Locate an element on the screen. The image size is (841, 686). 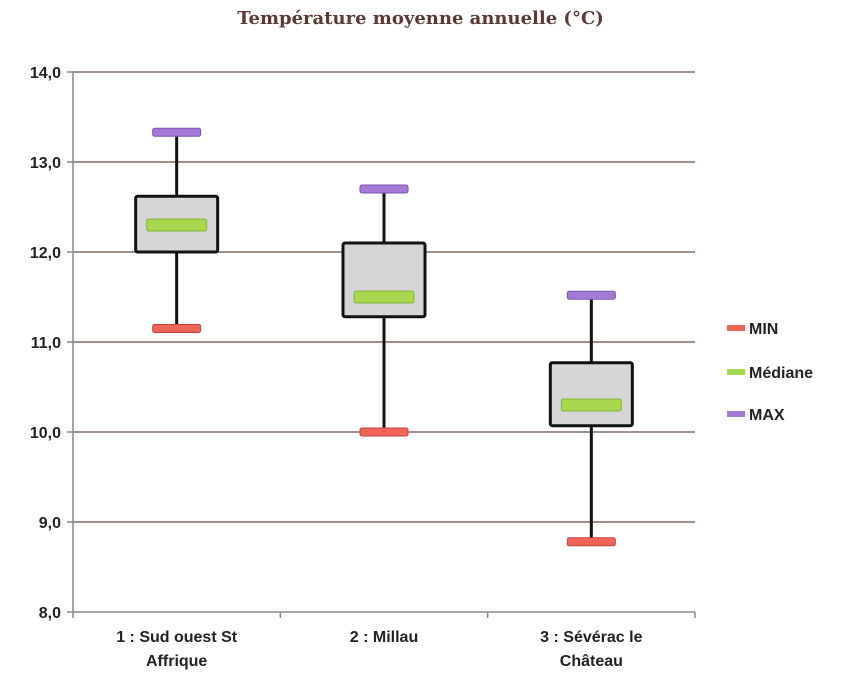
y-tick-label: 9,0 is located at coordinates (50, 523).